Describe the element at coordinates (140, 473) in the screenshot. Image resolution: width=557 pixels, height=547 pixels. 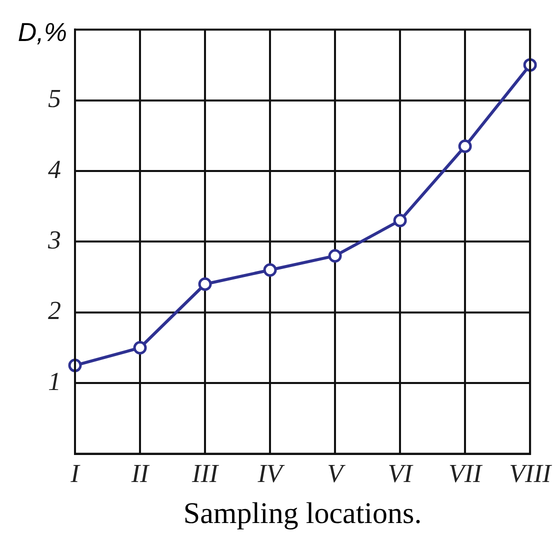
I see `x-tick-label: II` at that location.